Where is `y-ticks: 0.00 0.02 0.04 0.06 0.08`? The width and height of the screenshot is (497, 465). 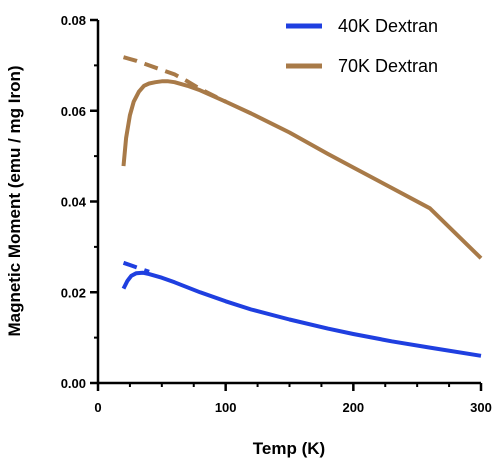 y-ticks: 0.00 0.02 0.04 0.06 0.08 is located at coordinates (79, 202).